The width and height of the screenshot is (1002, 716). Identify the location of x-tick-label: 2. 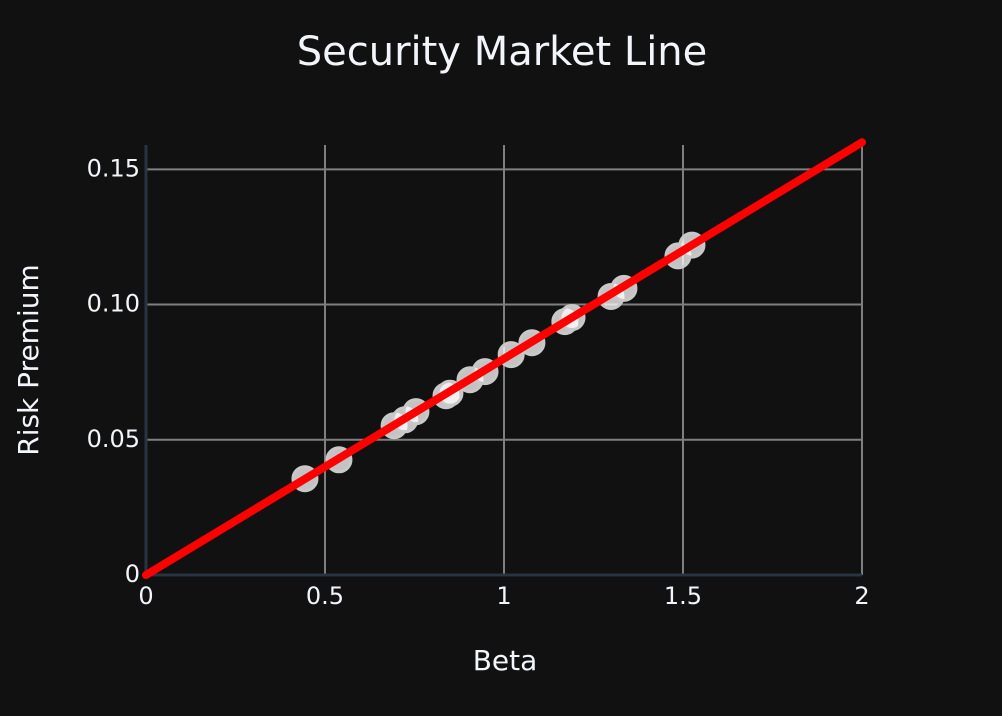
(861, 596).